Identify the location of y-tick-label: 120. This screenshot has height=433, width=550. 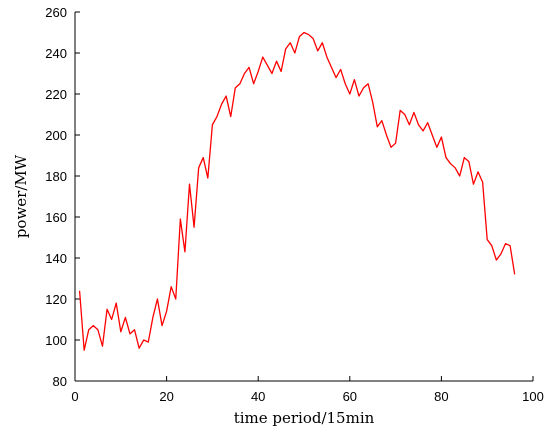
(56, 299).